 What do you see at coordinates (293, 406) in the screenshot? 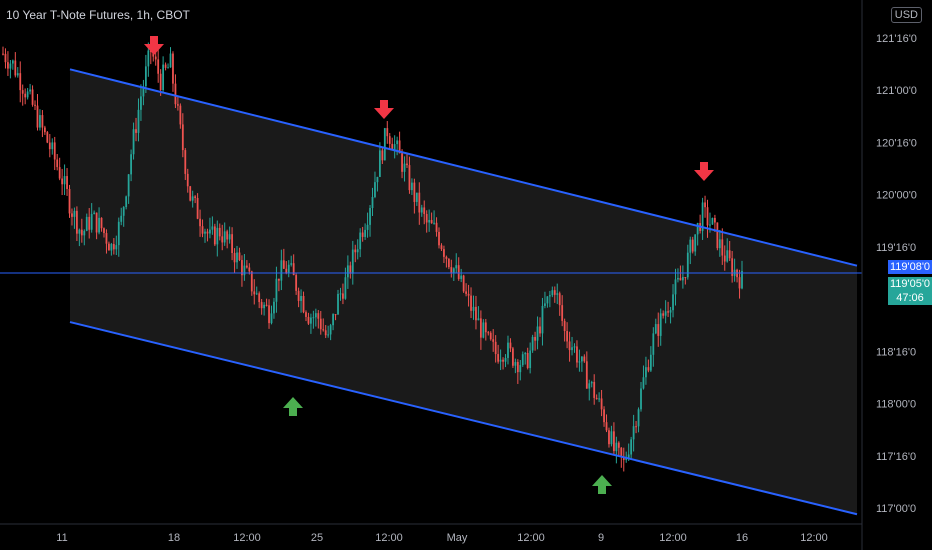
I see `arrow-up-icon` at bounding box center [293, 406].